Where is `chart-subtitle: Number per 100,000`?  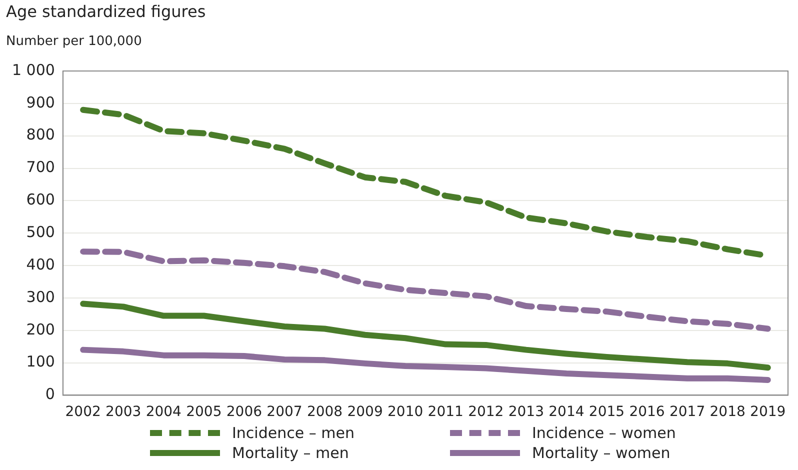 chart-subtitle: Number per 100,000 is located at coordinates (74, 41).